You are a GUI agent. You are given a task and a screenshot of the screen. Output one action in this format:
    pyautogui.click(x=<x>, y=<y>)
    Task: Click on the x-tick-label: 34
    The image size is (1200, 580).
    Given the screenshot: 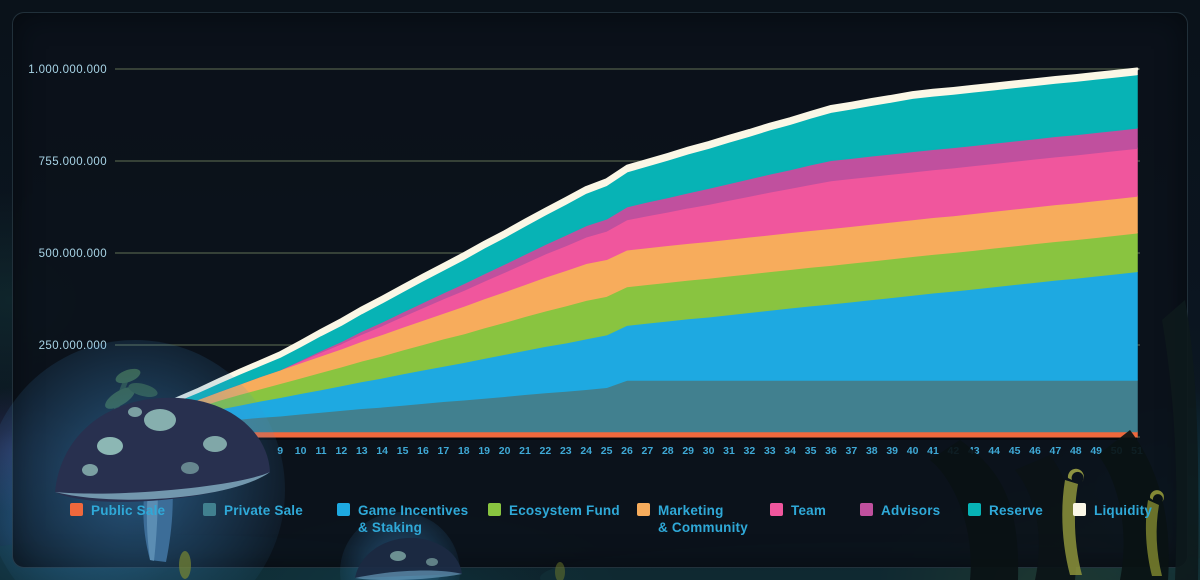 What is the action you would take?
    pyautogui.click(x=790, y=451)
    